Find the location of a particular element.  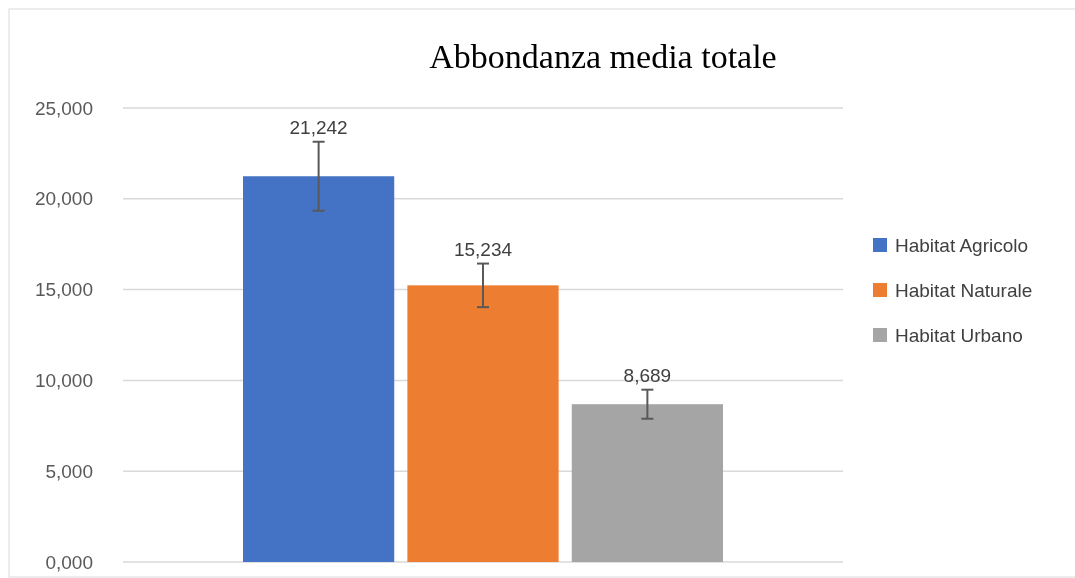

y-tick-label: 20,000 is located at coordinates (63, 199).